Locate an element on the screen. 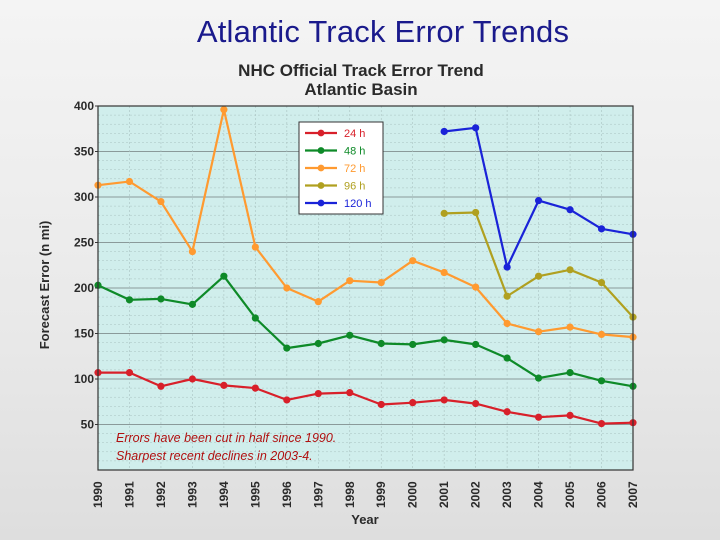  annotation-line-1: Errors have been cut in half since 1990. is located at coordinates (226, 438).